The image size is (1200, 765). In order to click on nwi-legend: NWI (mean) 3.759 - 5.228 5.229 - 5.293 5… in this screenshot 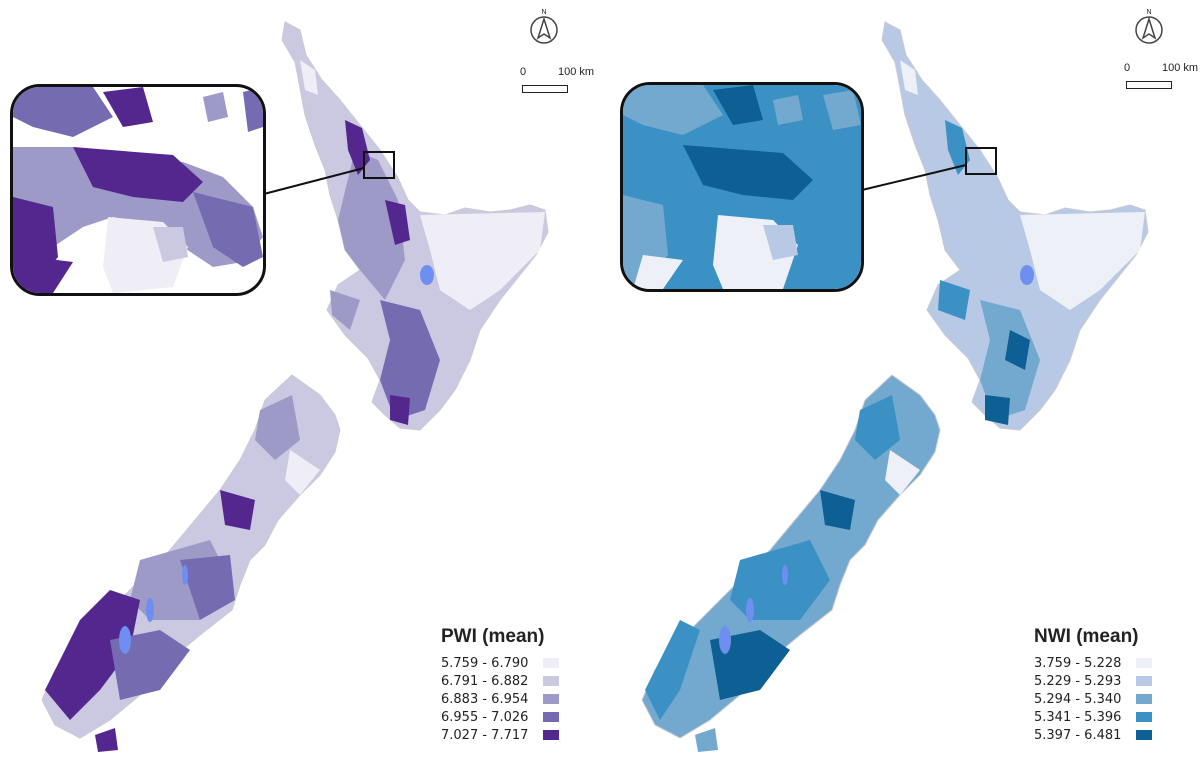, I will do `click(1093, 685)`.